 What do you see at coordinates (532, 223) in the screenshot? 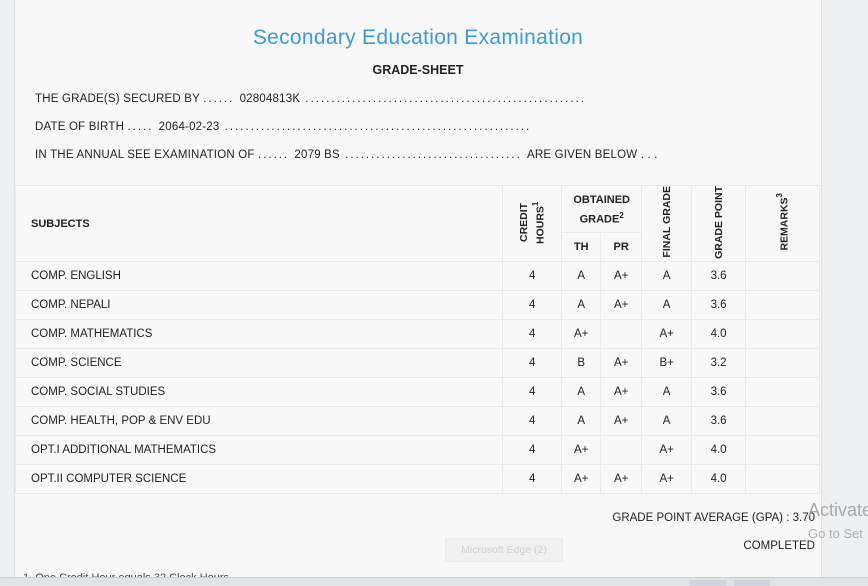
I see `credit-hours-header: CREDIT HOURS1` at bounding box center [532, 223].